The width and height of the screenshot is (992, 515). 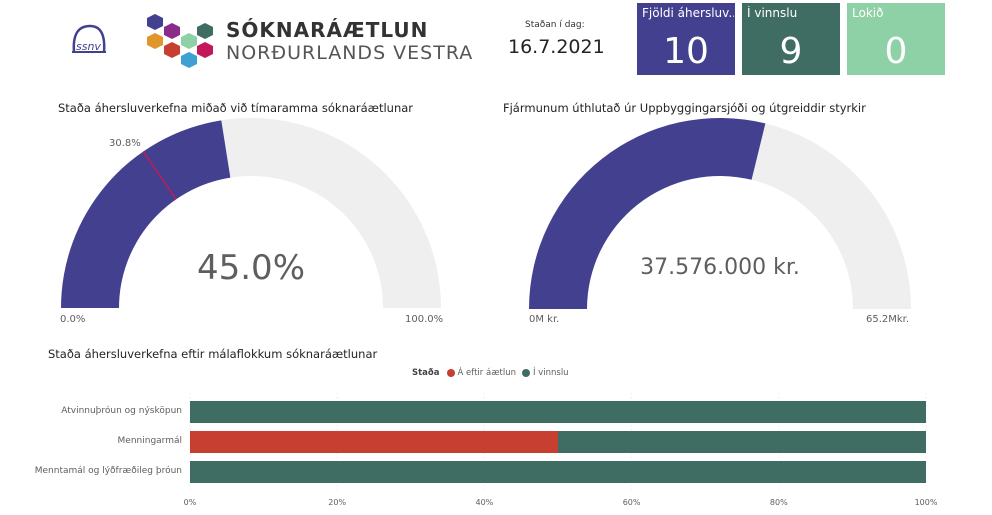 I want to click on kpi-label: Í vinnslu, so click(x=772, y=13).